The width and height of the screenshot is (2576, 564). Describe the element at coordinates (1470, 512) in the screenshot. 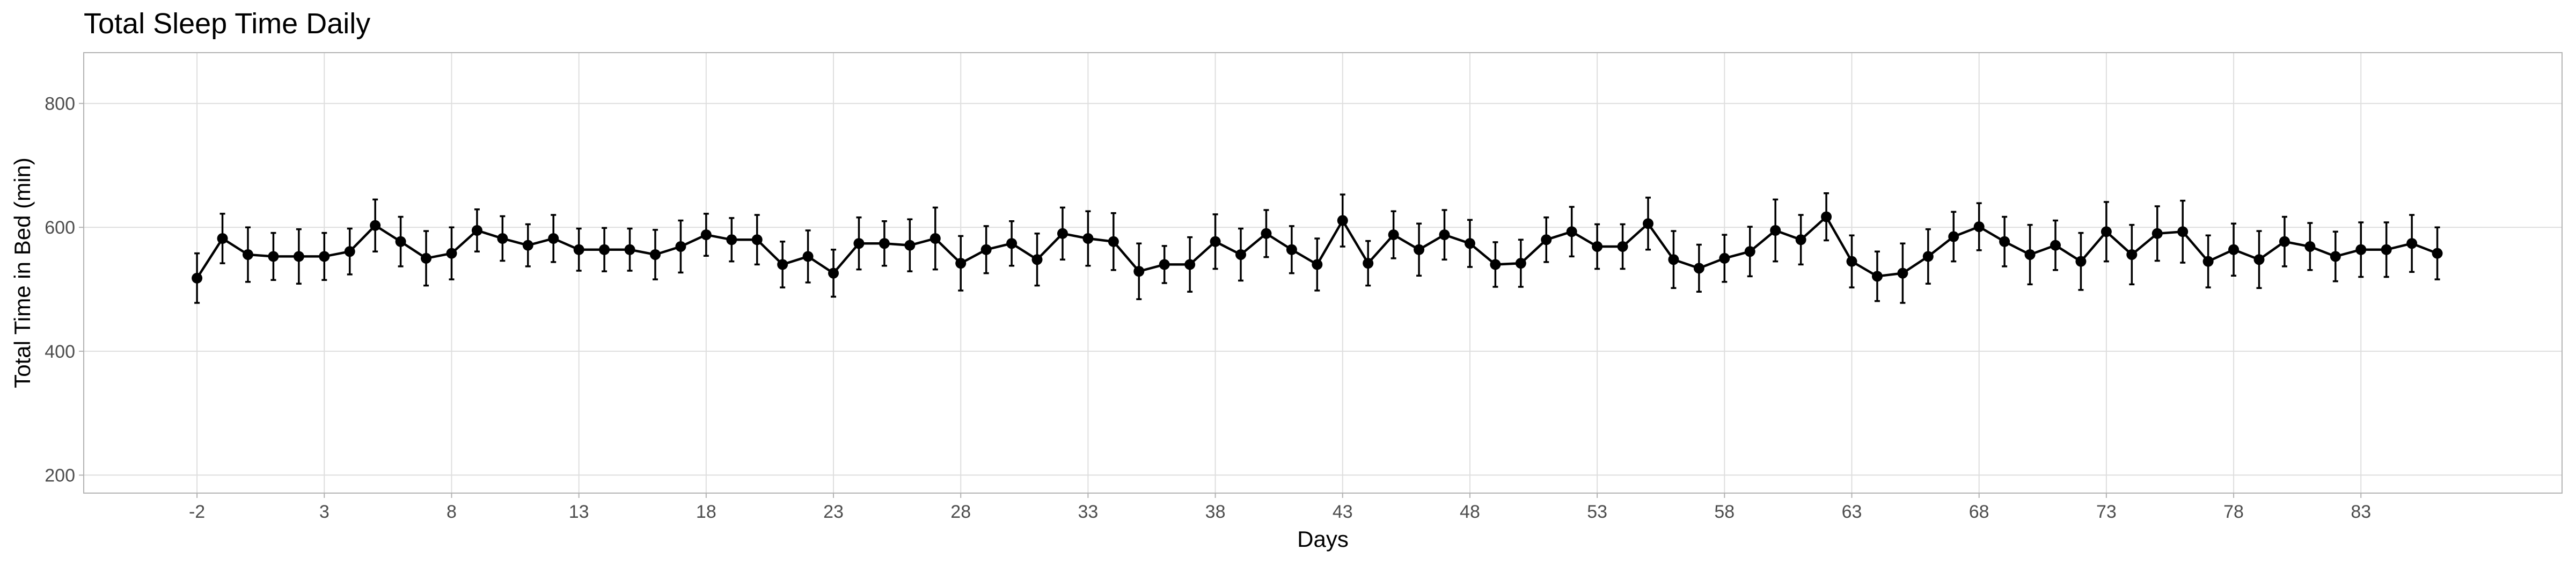

I see `x-tick-label: 48` at that location.